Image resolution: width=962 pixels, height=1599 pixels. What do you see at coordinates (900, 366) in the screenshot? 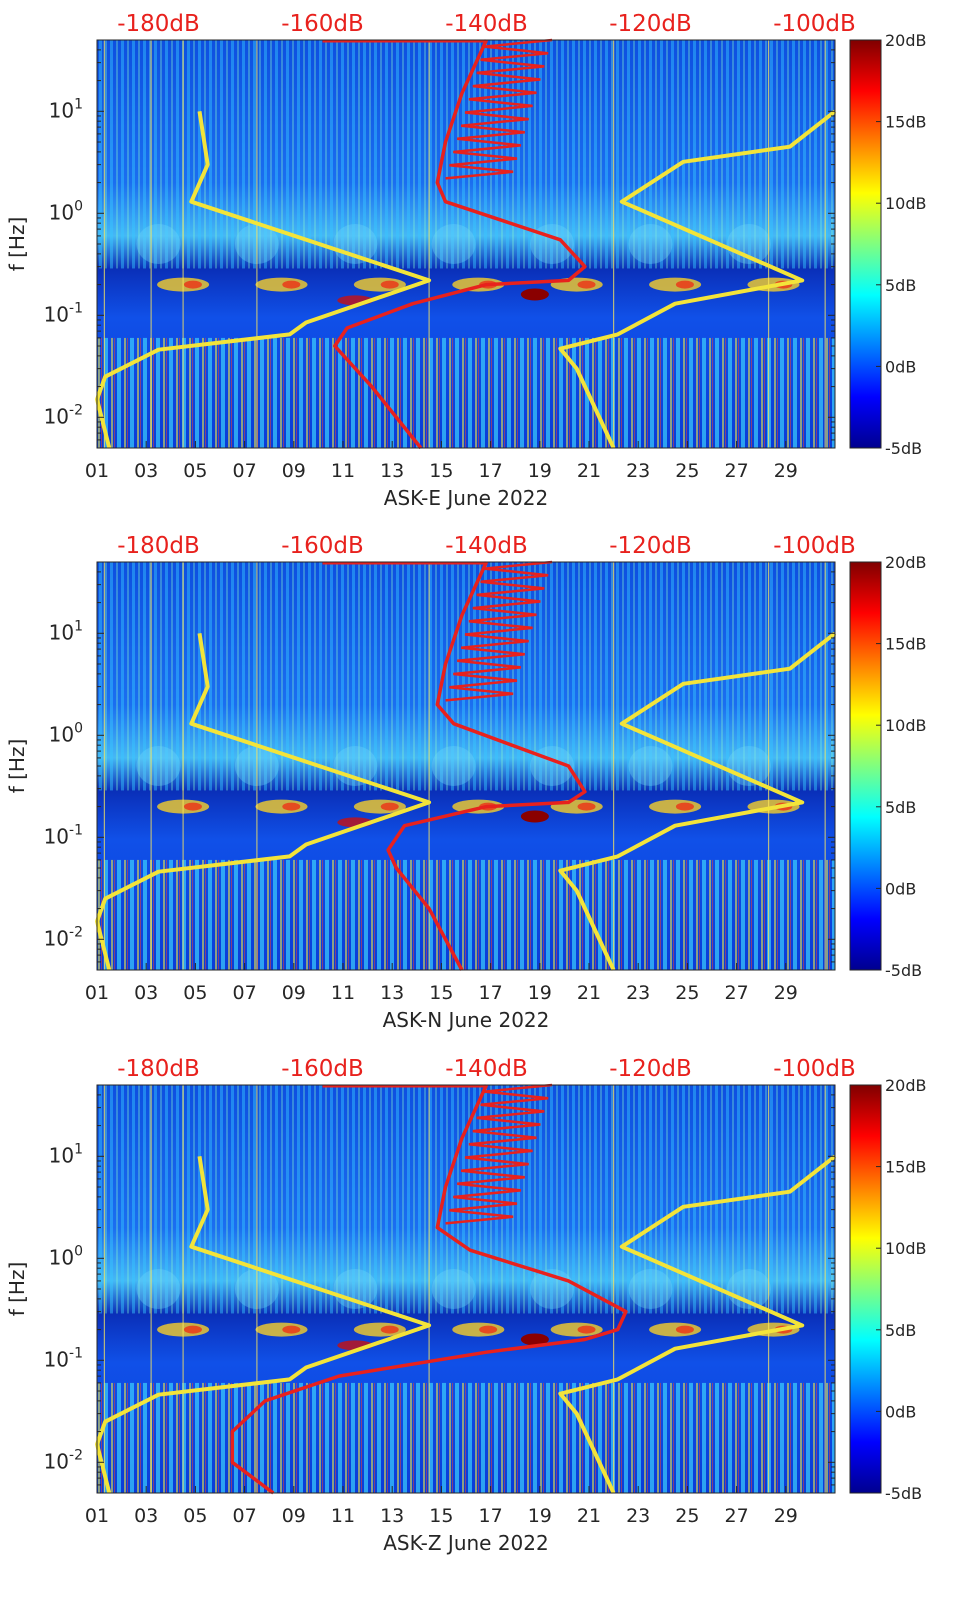
I see `colorbar-label: 0dB` at bounding box center [900, 366].